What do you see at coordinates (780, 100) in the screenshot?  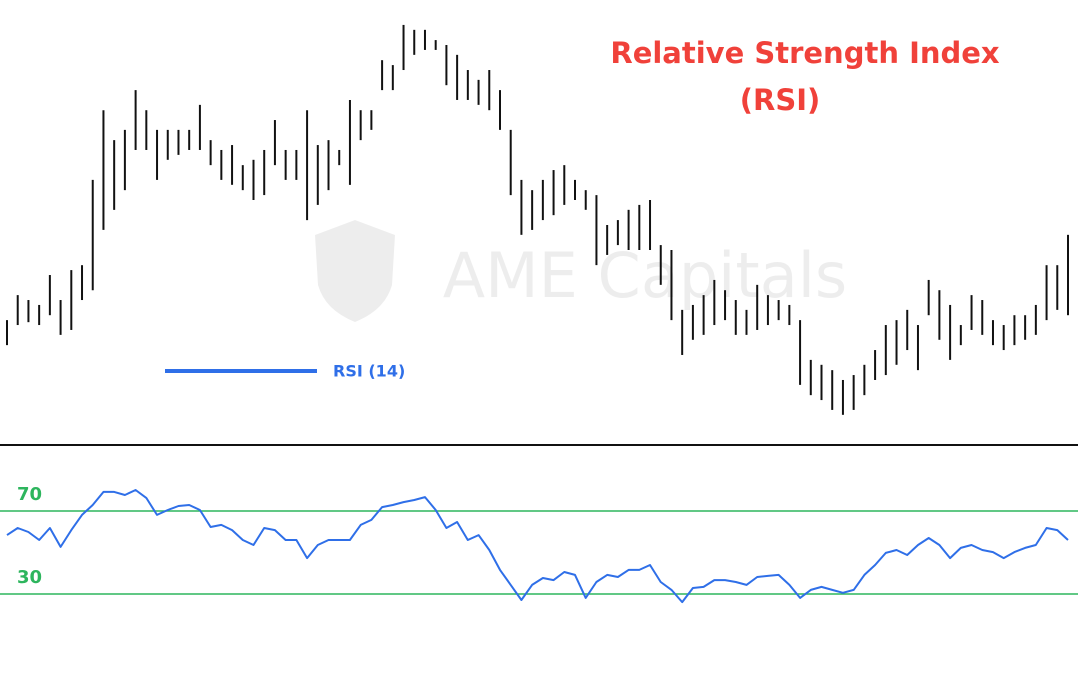 I see `chart-subtitle: (RSI)` at bounding box center [780, 100].